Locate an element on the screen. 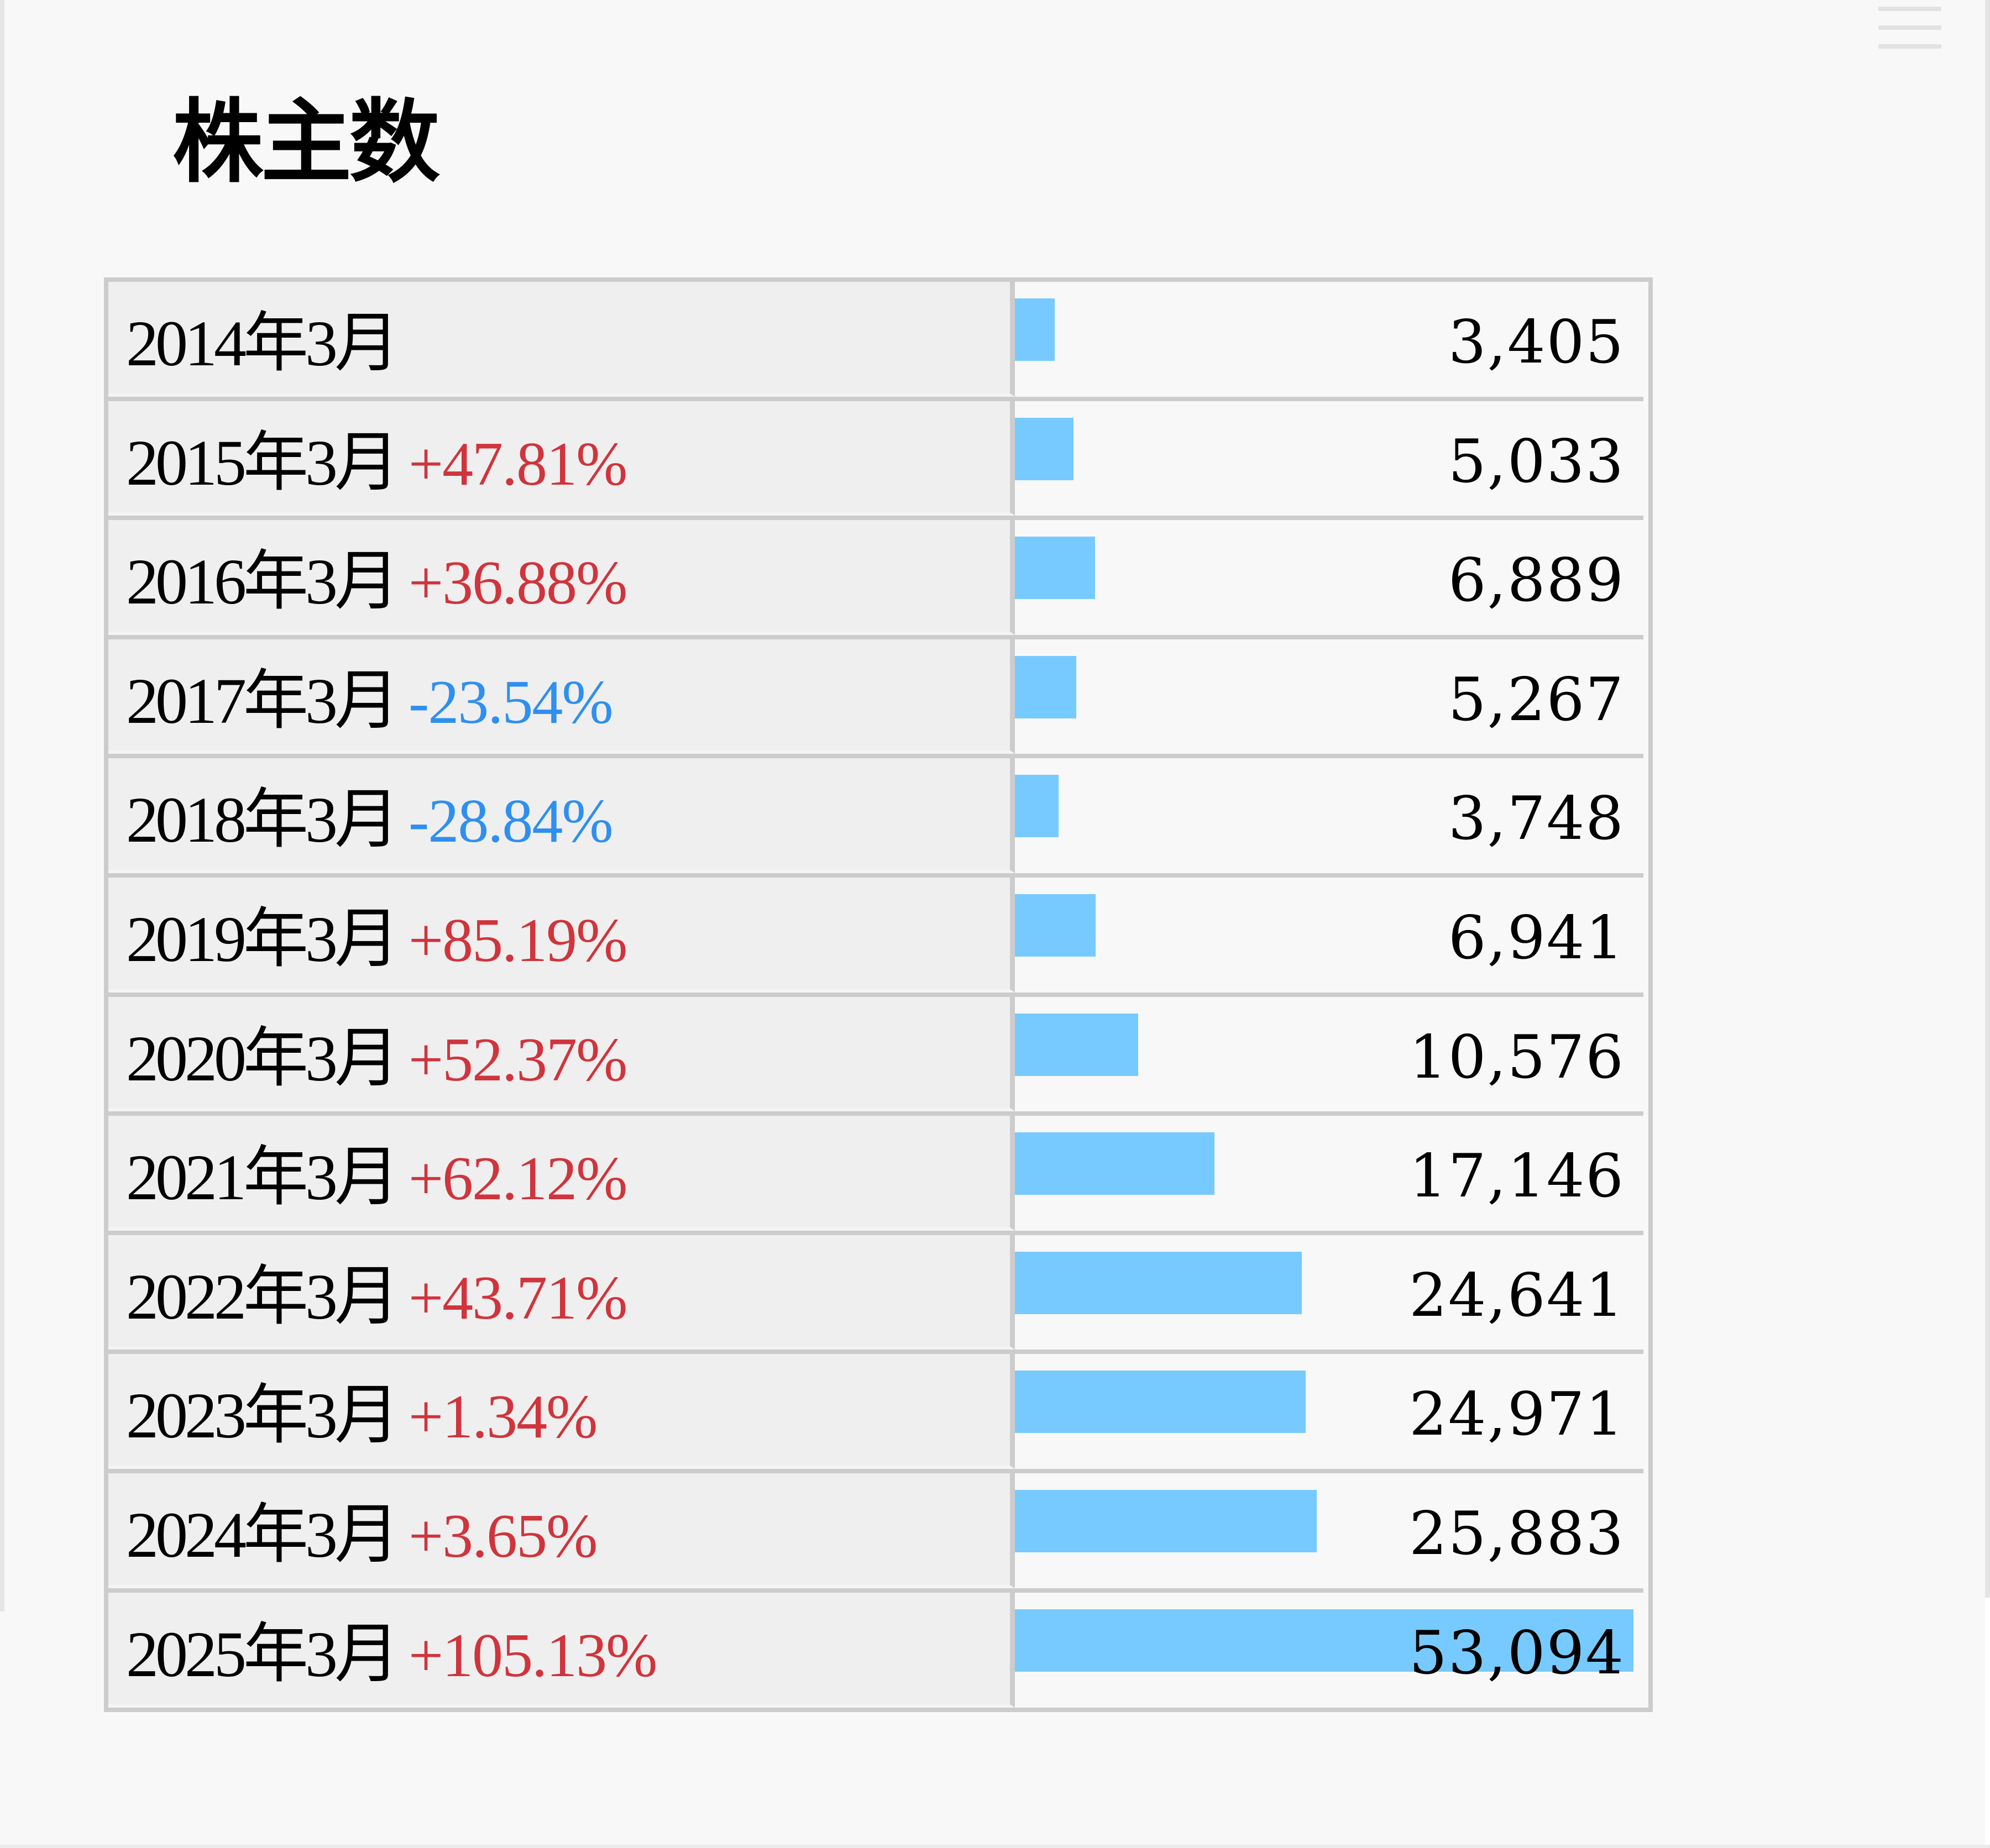  period-text: 2021年3月 is located at coordinates (263, 1178).